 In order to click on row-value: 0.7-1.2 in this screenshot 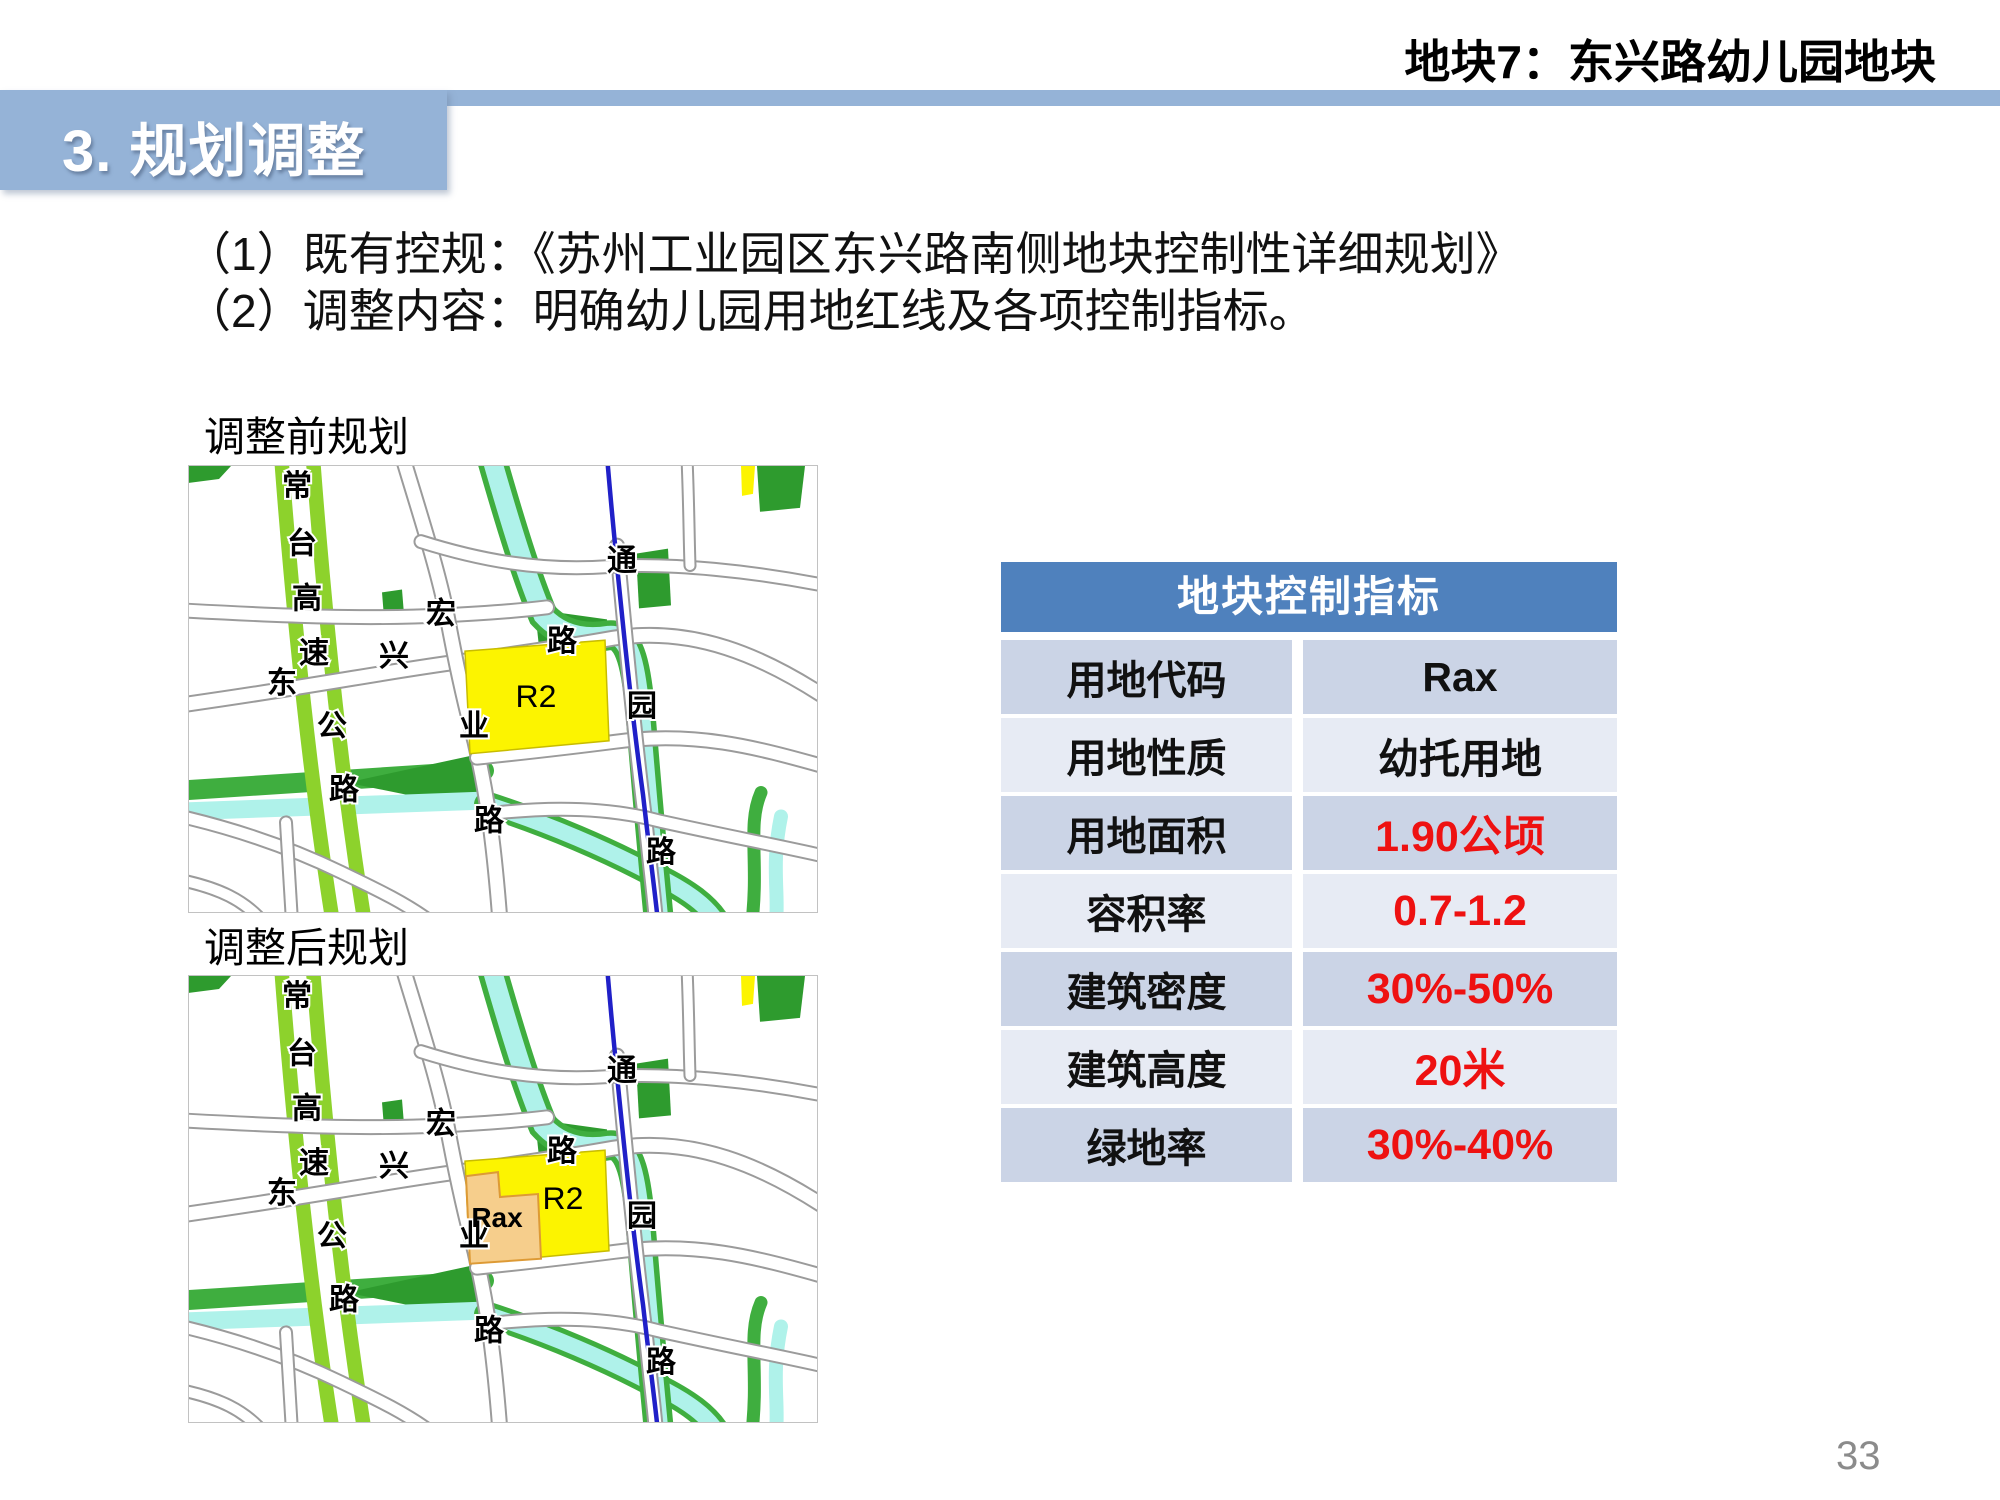, I will do `click(1460, 911)`.